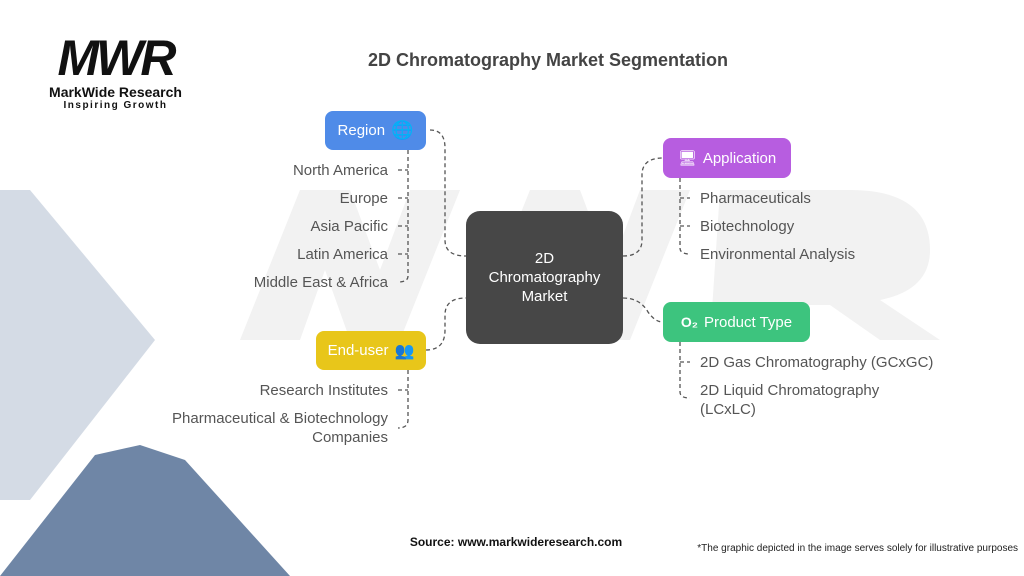 This screenshot has width=1024, height=576. I want to click on logo-tagline: Inspiring Growth, so click(115, 105).